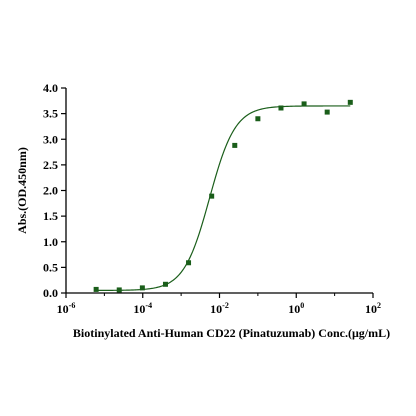 This screenshot has width=416, height=416. Describe the element at coordinates (50, 267) in the screenshot. I see `y-tick-label: 0.5` at that location.